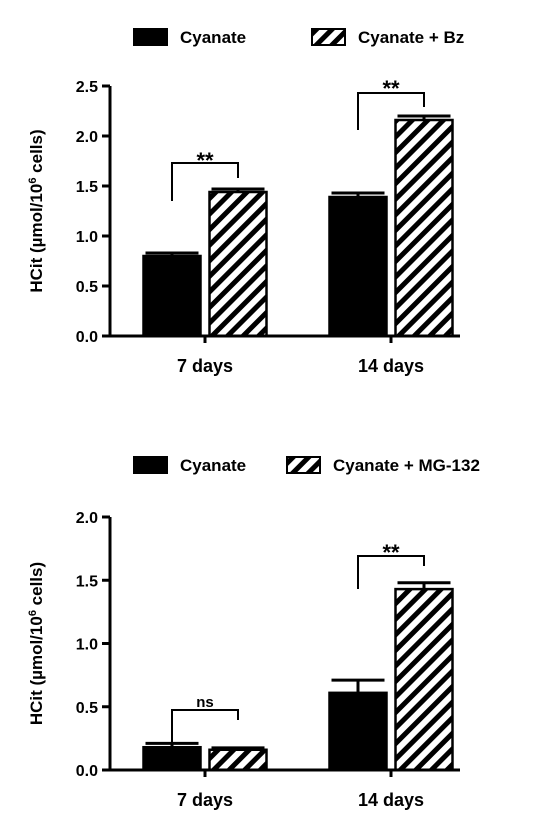  Describe the element at coordinates (411, 37) in the screenshot. I see `legend-label-2: Cyanate + Bz` at that location.